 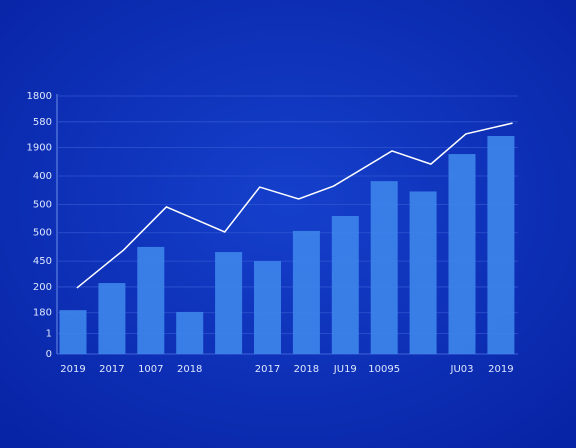 I want to click on x-tick-label: 1007, so click(x=150, y=369).